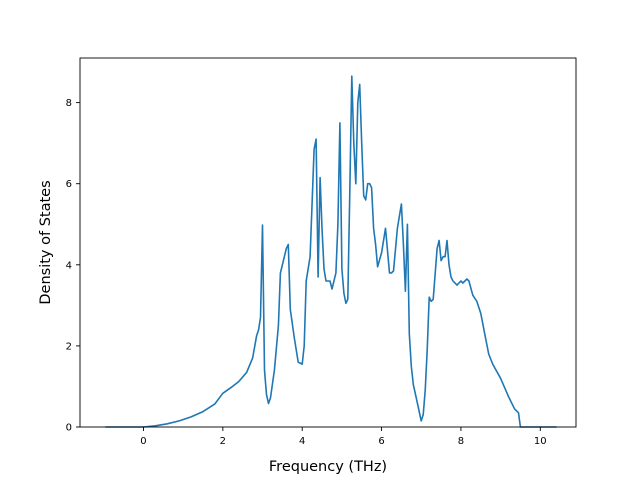 Image resolution: width=640 pixels, height=480 pixels. Describe the element at coordinates (143, 441) in the screenshot. I see `x-tick-label: 0` at that location.